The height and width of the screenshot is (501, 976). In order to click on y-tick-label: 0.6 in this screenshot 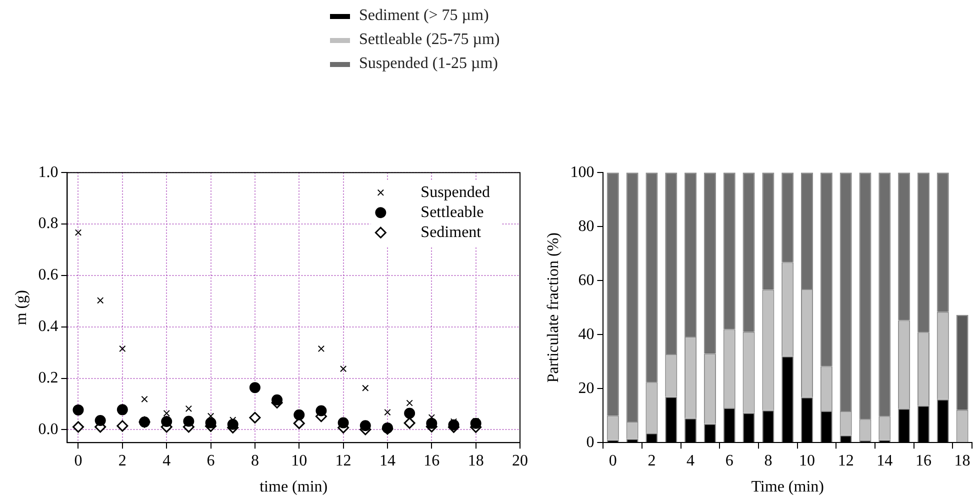, I will do `click(48, 275)`.